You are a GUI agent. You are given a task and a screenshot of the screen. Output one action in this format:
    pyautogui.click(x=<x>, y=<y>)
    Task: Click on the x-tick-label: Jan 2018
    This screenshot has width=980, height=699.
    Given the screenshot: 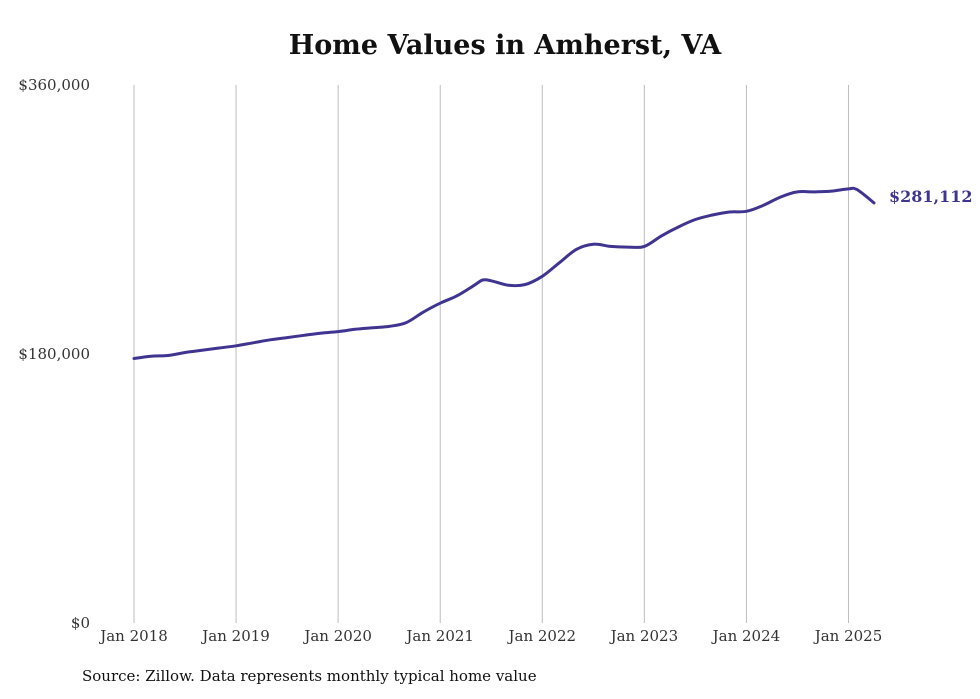 What is the action you would take?
    pyautogui.click(x=133, y=636)
    